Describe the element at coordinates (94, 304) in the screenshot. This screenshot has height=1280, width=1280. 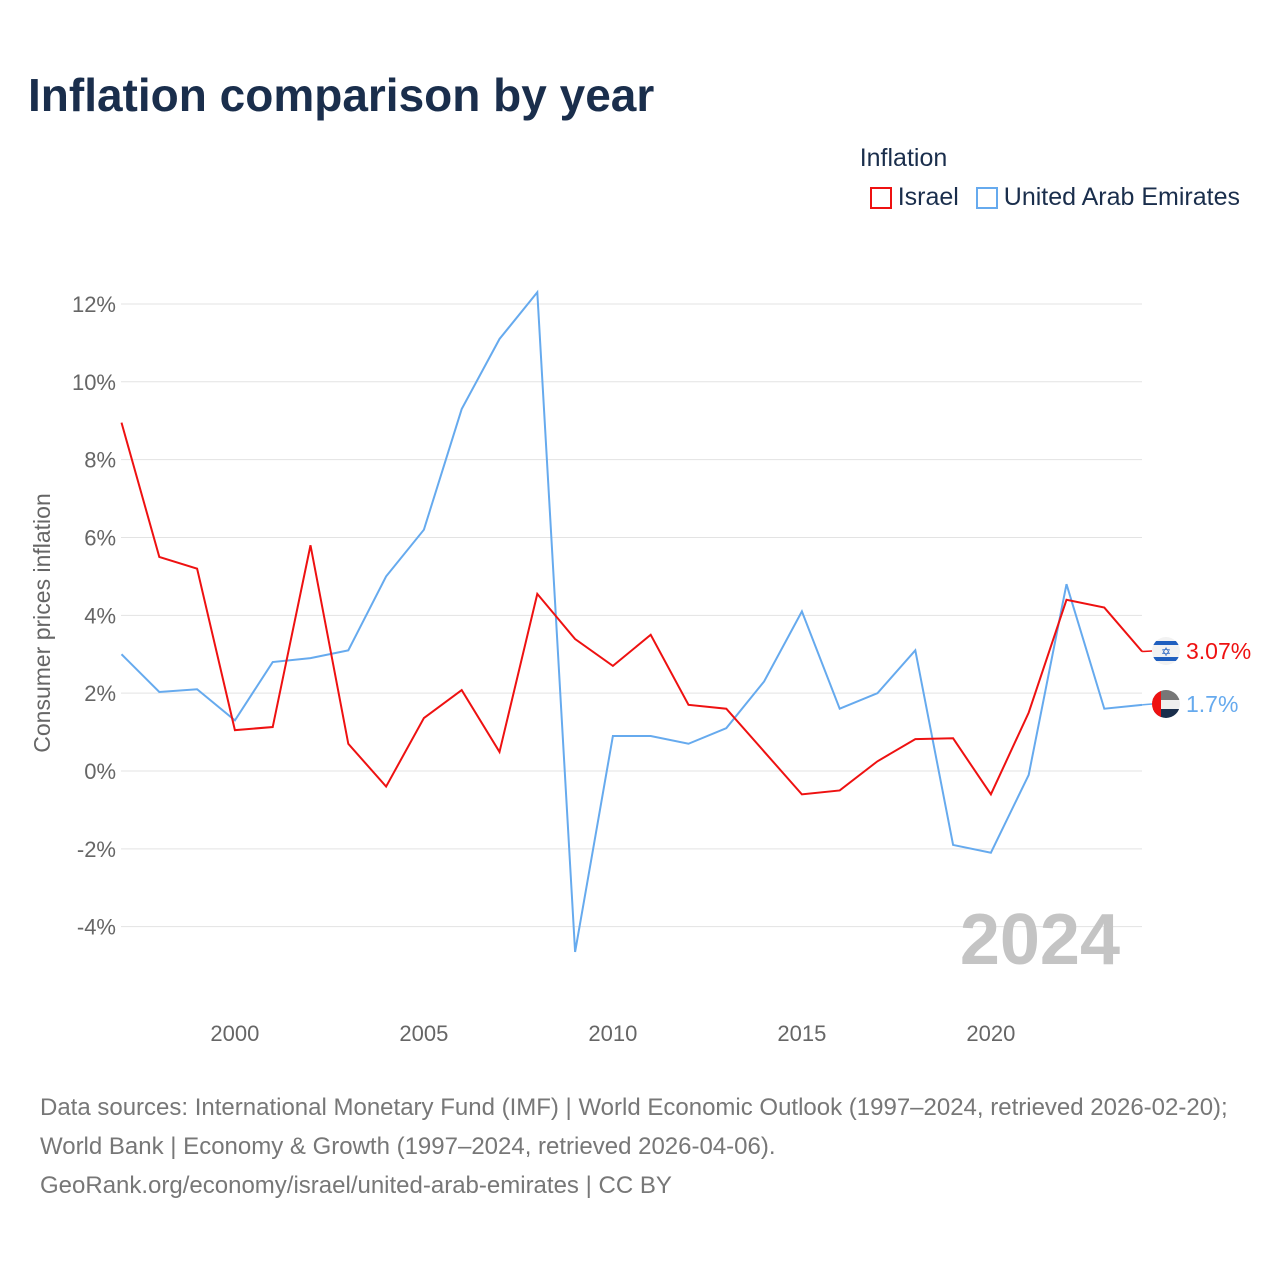
I see `y-tick-label: 12%` at that location.